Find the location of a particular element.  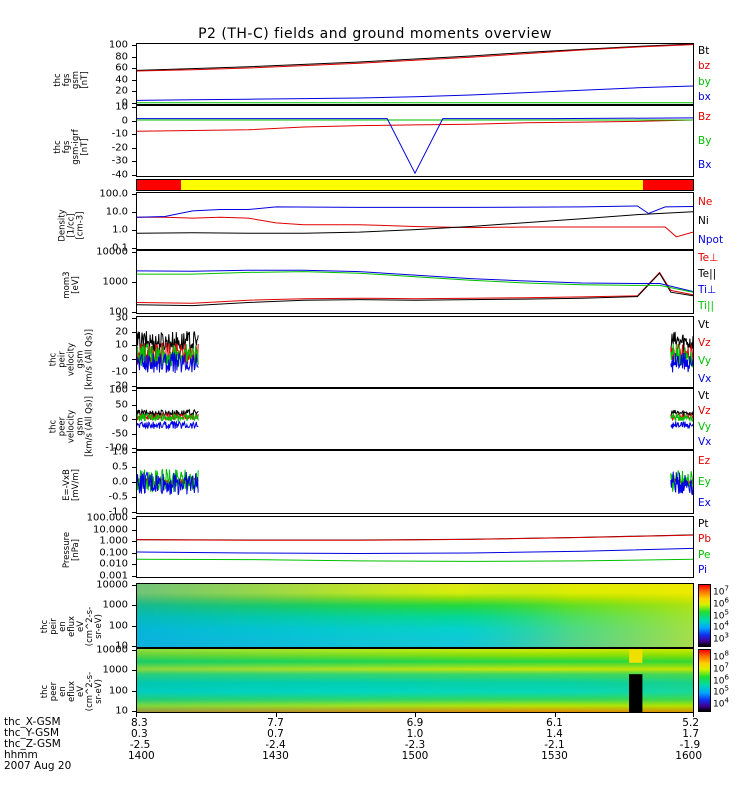

legend-label-Bz: Bz is located at coordinates (704, 117).